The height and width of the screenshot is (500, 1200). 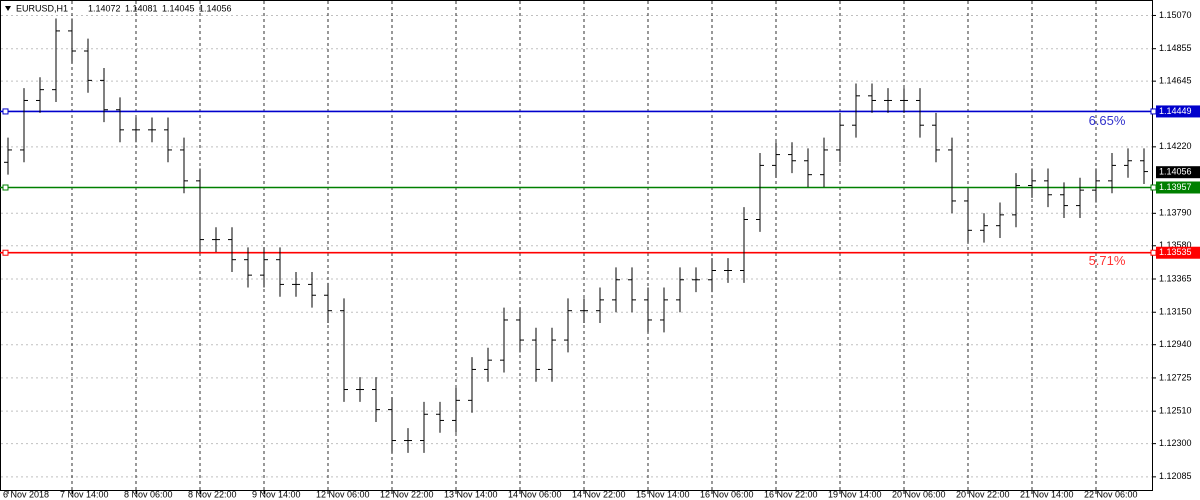 What do you see at coordinates (104, 8) in the screenshot?
I see `header-price: 1.14072` at bounding box center [104, 8].